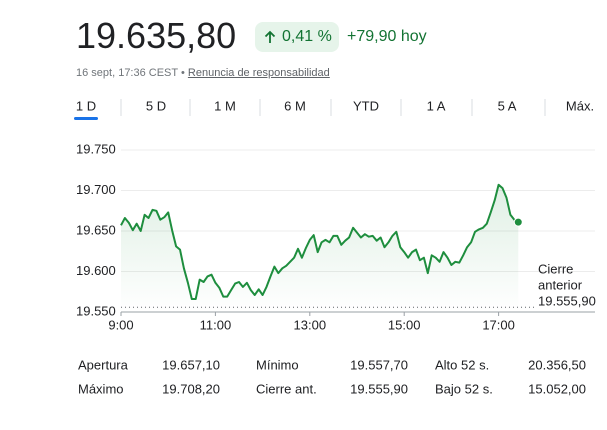 The width and height of the screenshot is (607, 430). I want to click on x-tick-label: 17:00, so click(498, 324).